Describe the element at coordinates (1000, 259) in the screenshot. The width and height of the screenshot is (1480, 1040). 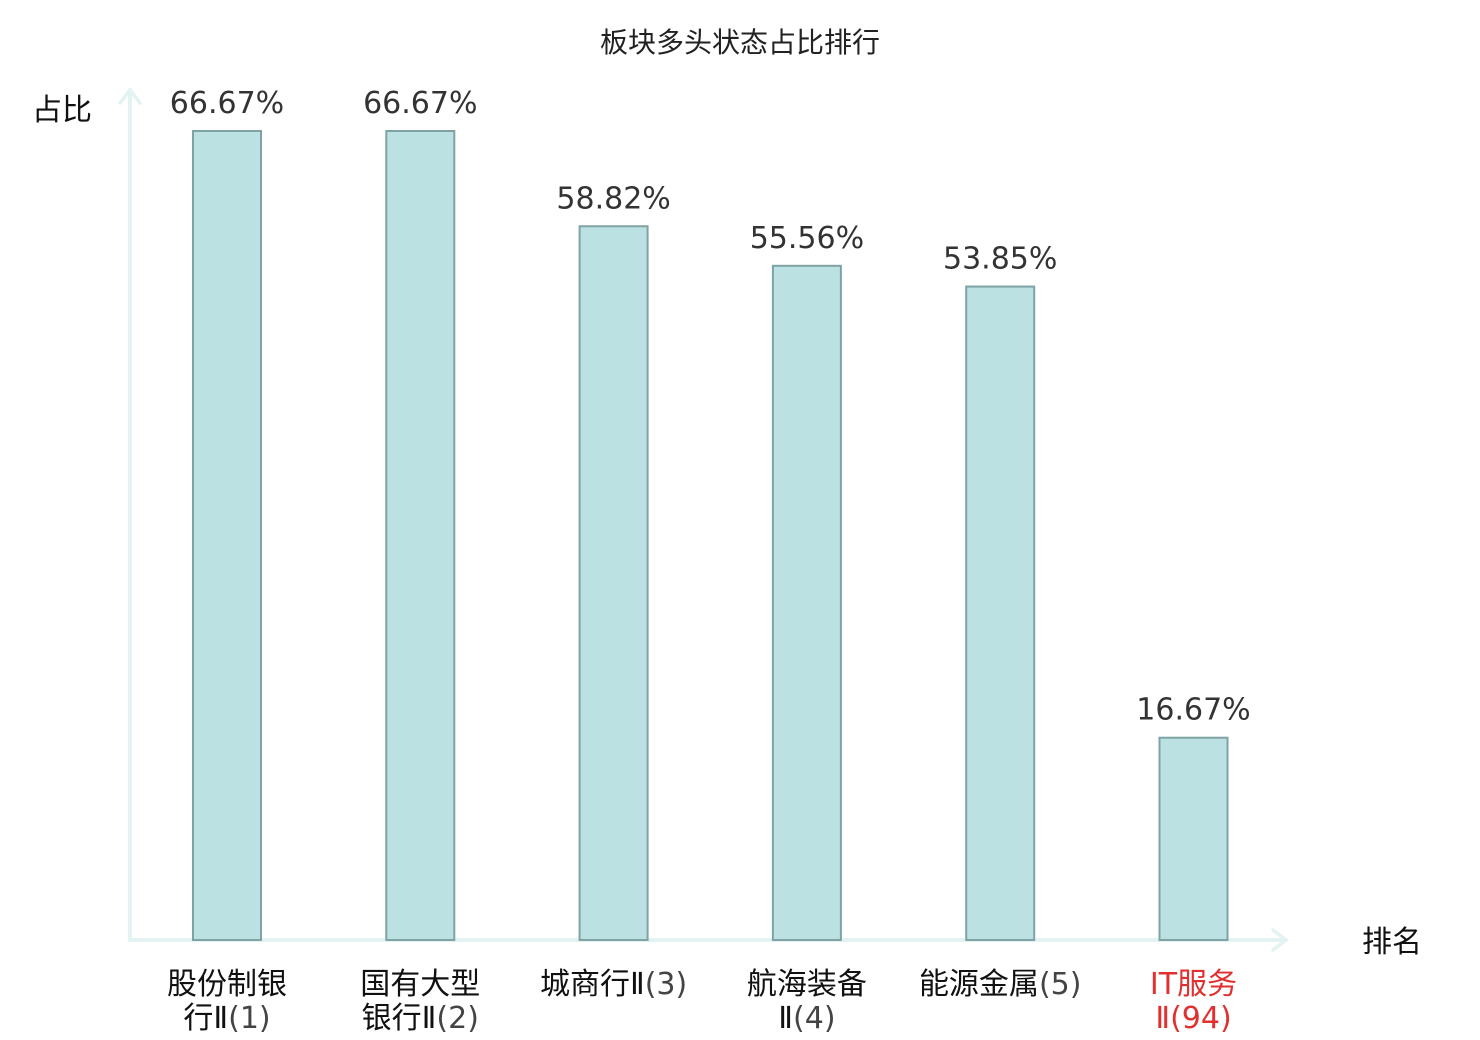
I see `data-label: 53.85%` at that location.